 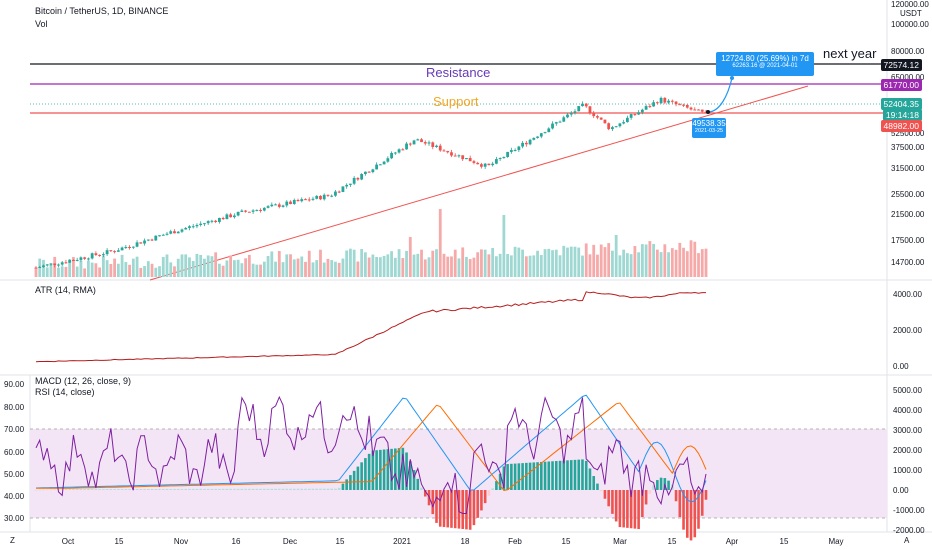 What do you see at coordinates (901, 104) in the screenshot?
I see `tag-current-price: 52404.35` at bounding box center [901, 104].